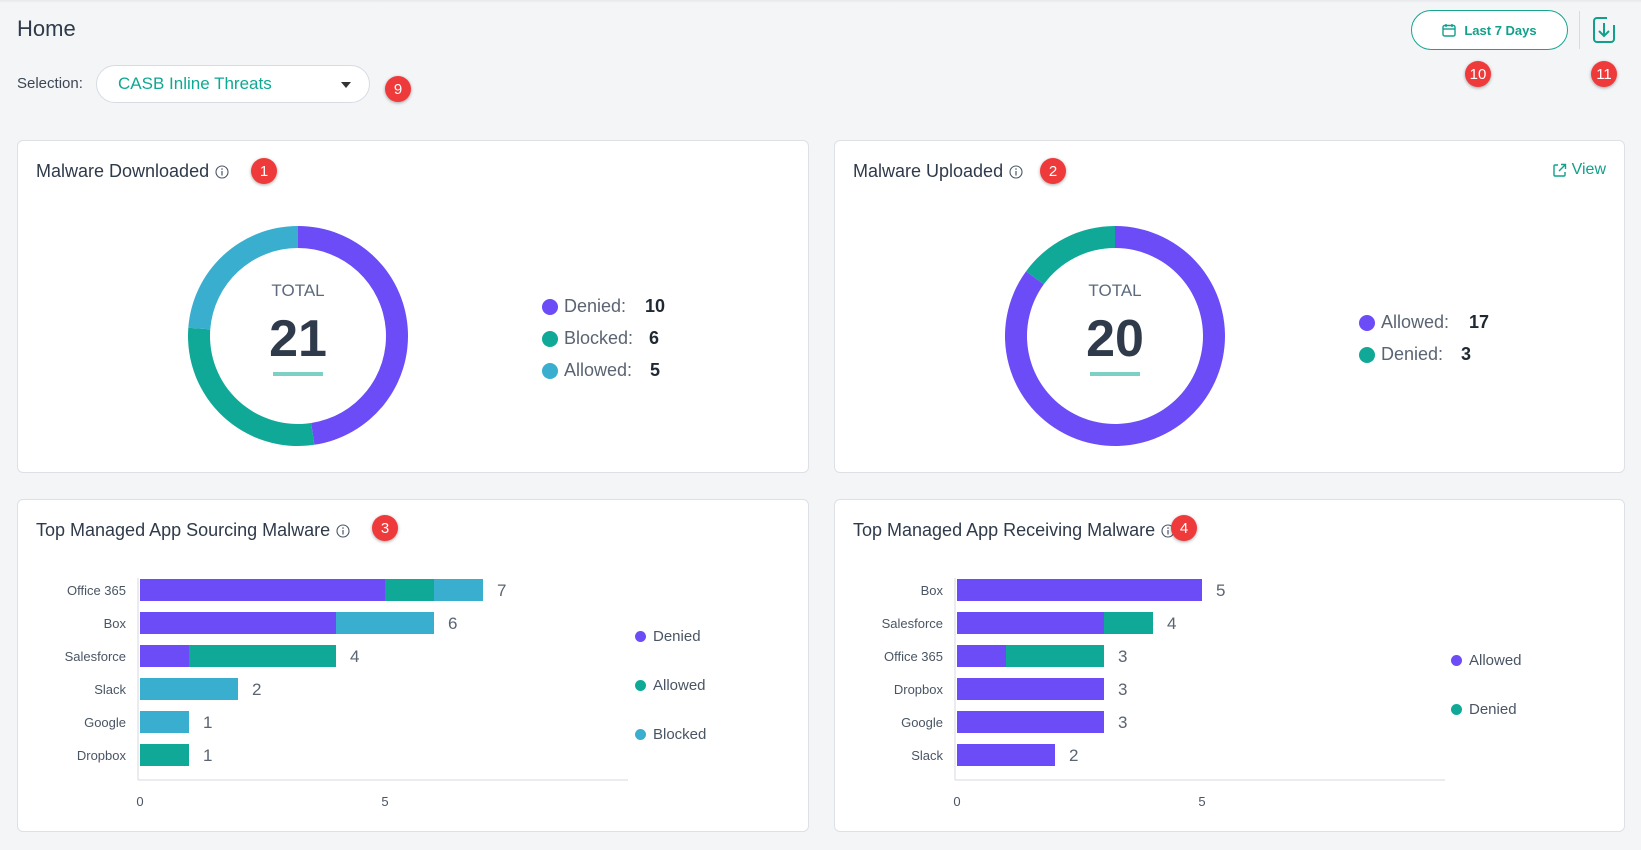 Image resolution: width=1641 pixels, height=850 pixels. I want to click on donut-slice-allowed, so click(243, 278).